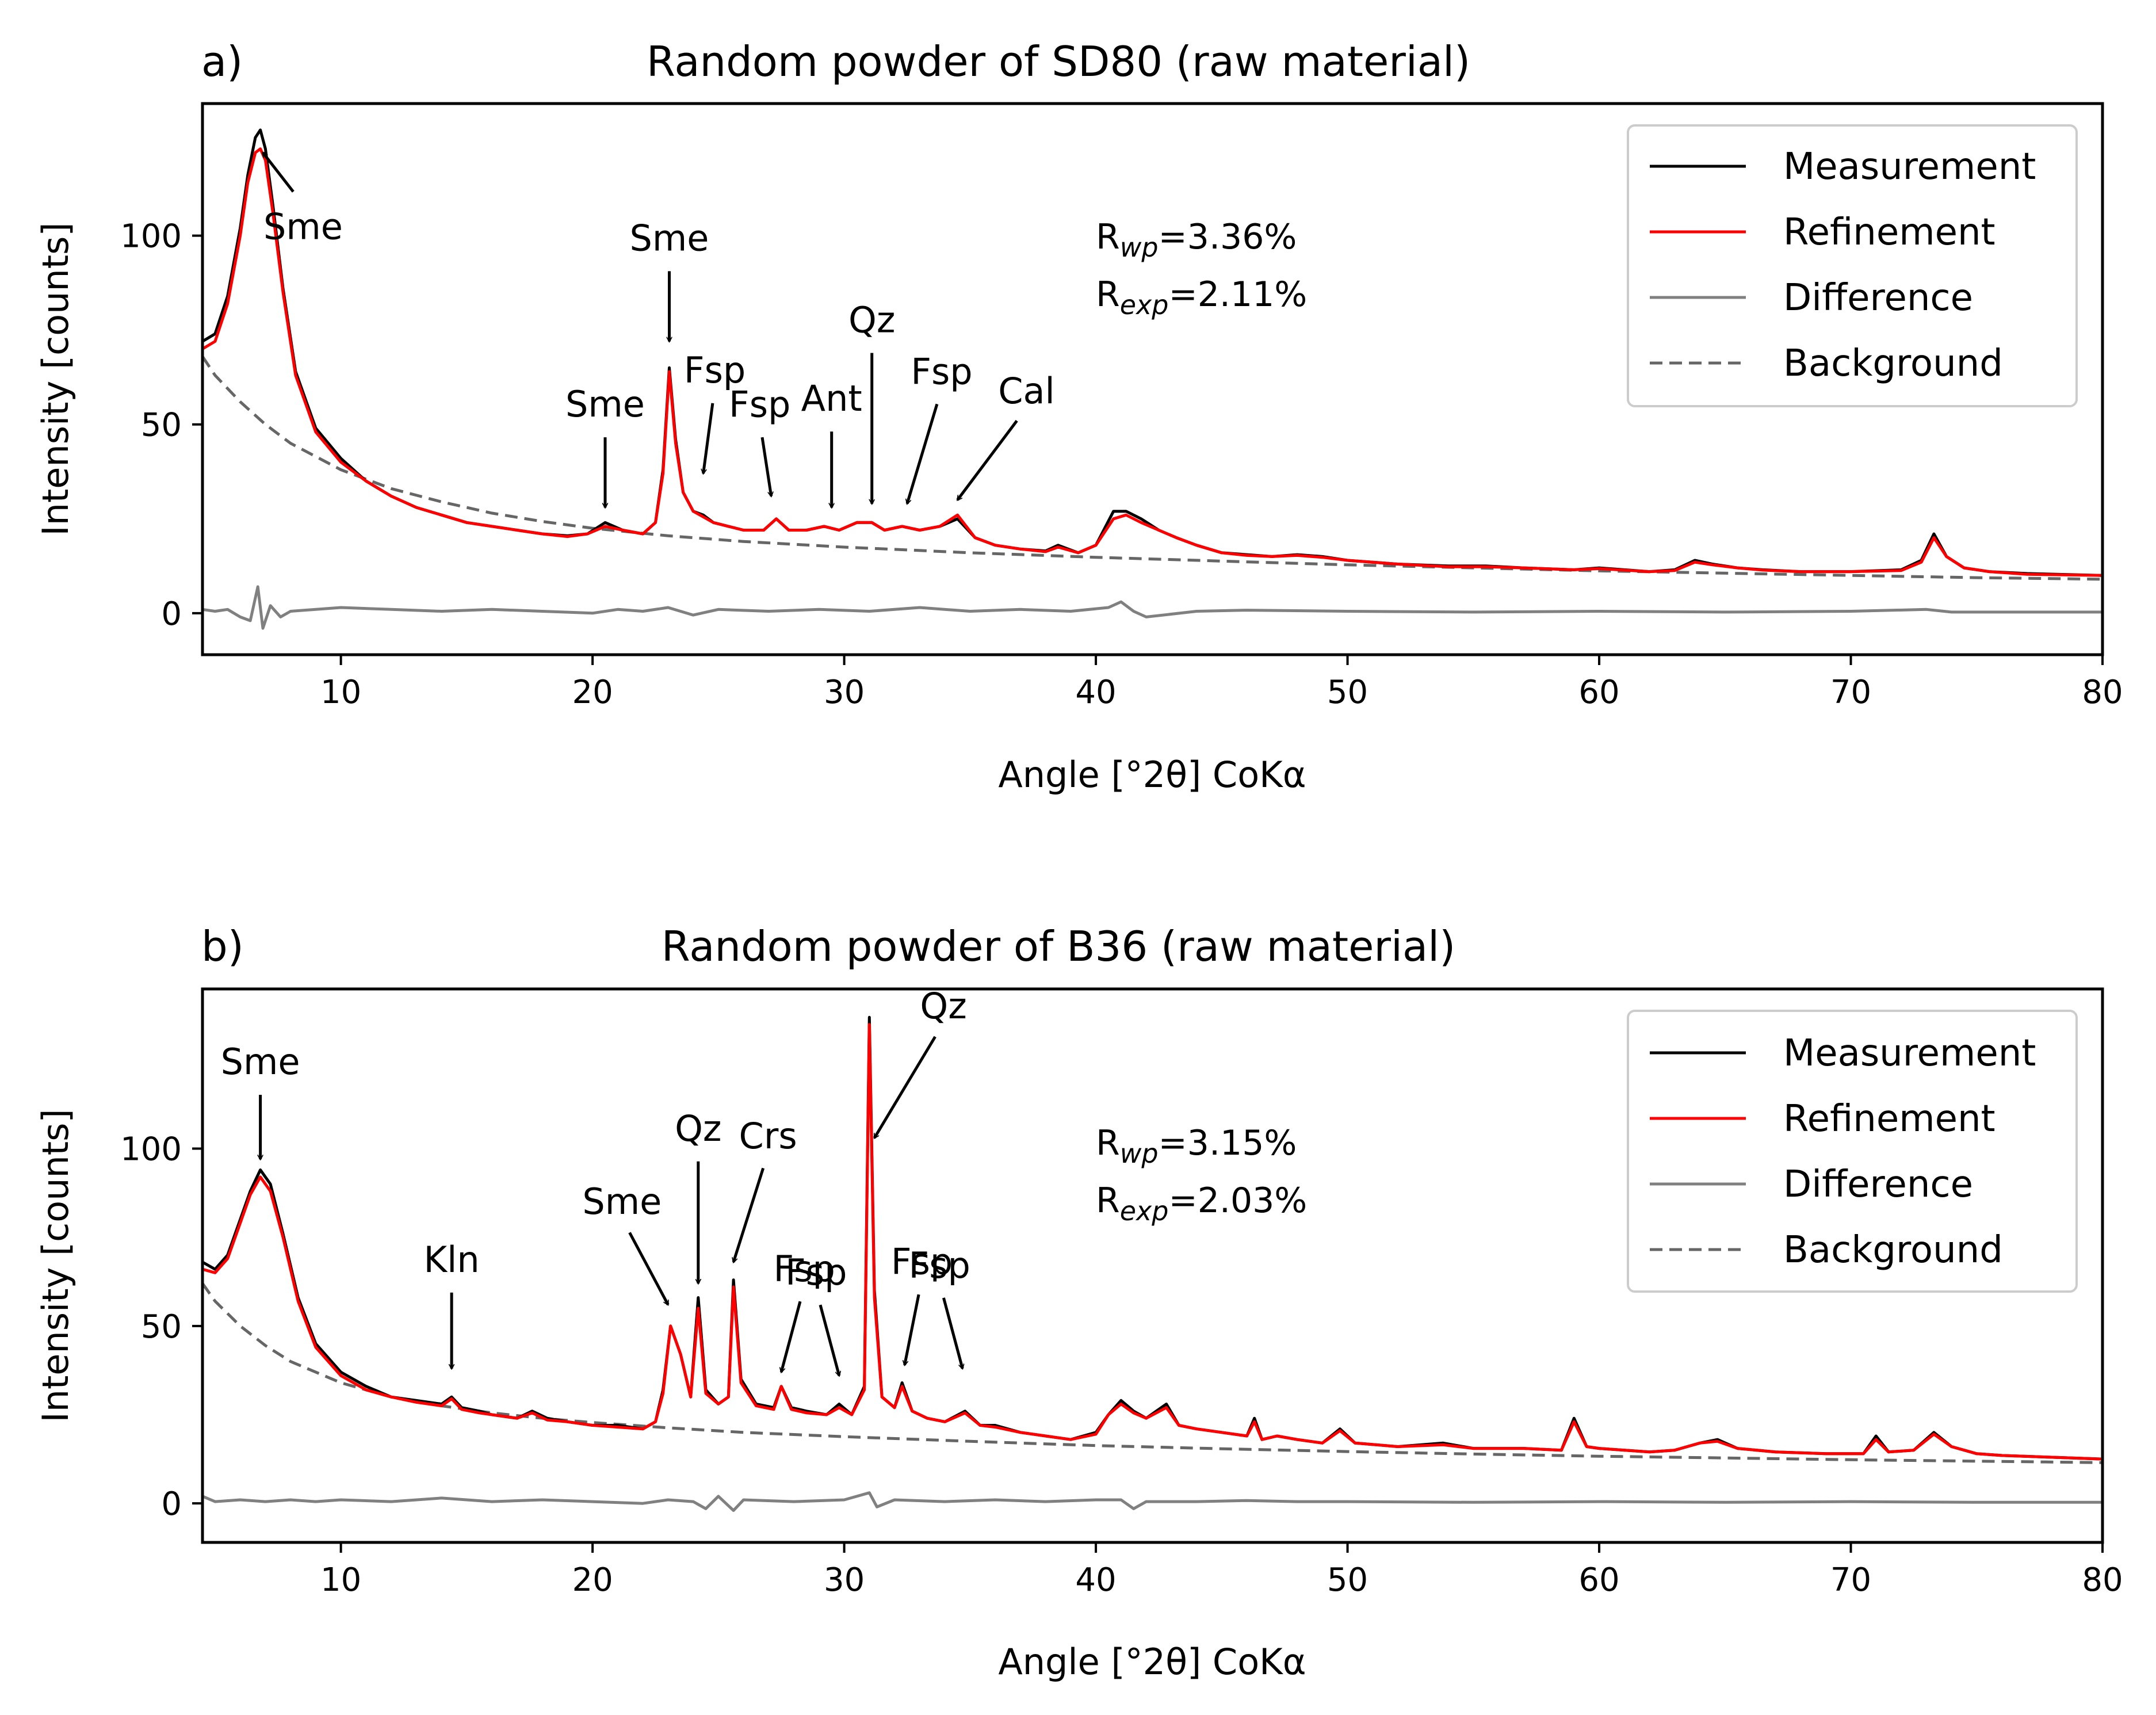  I want to click on fit-stats: Rwp=3.15% Rexp=2.03%, so click(1201, 1175).